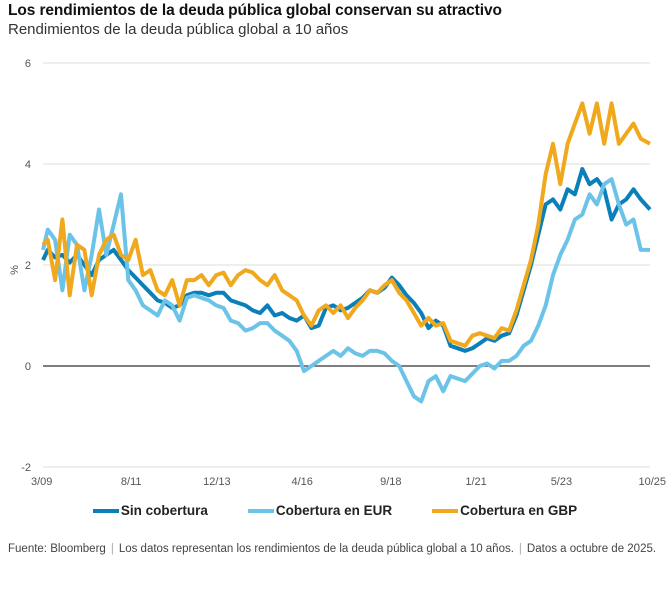 This screenshot has height=593, width=670. Describe the element at coordinates (475, 482) in the screenshot. I see `x-tick-label: 1/21` at that location.